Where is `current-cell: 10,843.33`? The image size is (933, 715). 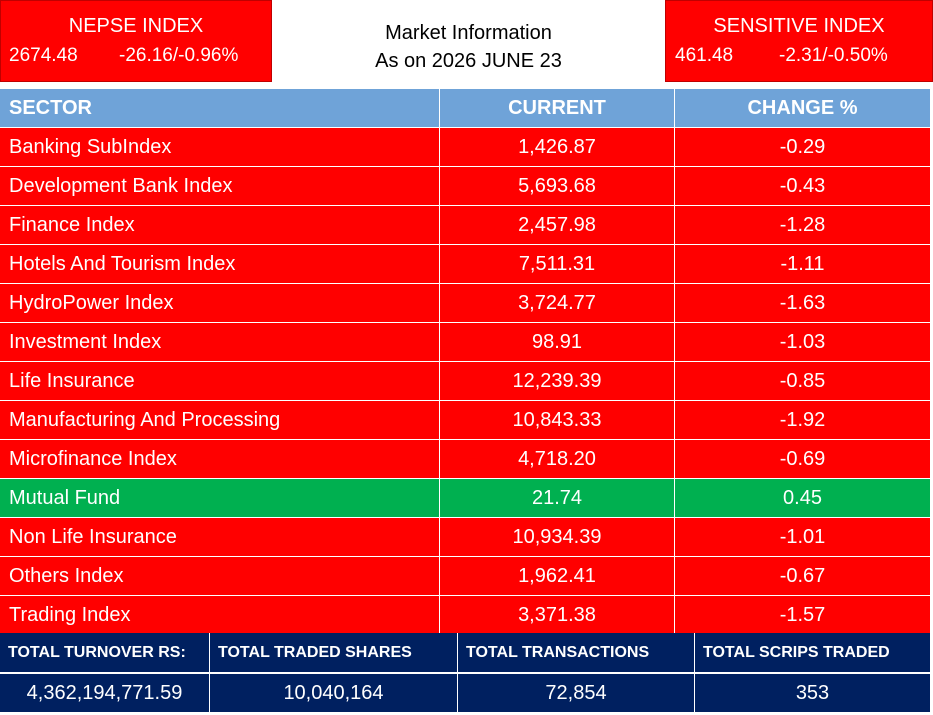
current-cell: 10,843.33 is located at coordinates (557, 420).